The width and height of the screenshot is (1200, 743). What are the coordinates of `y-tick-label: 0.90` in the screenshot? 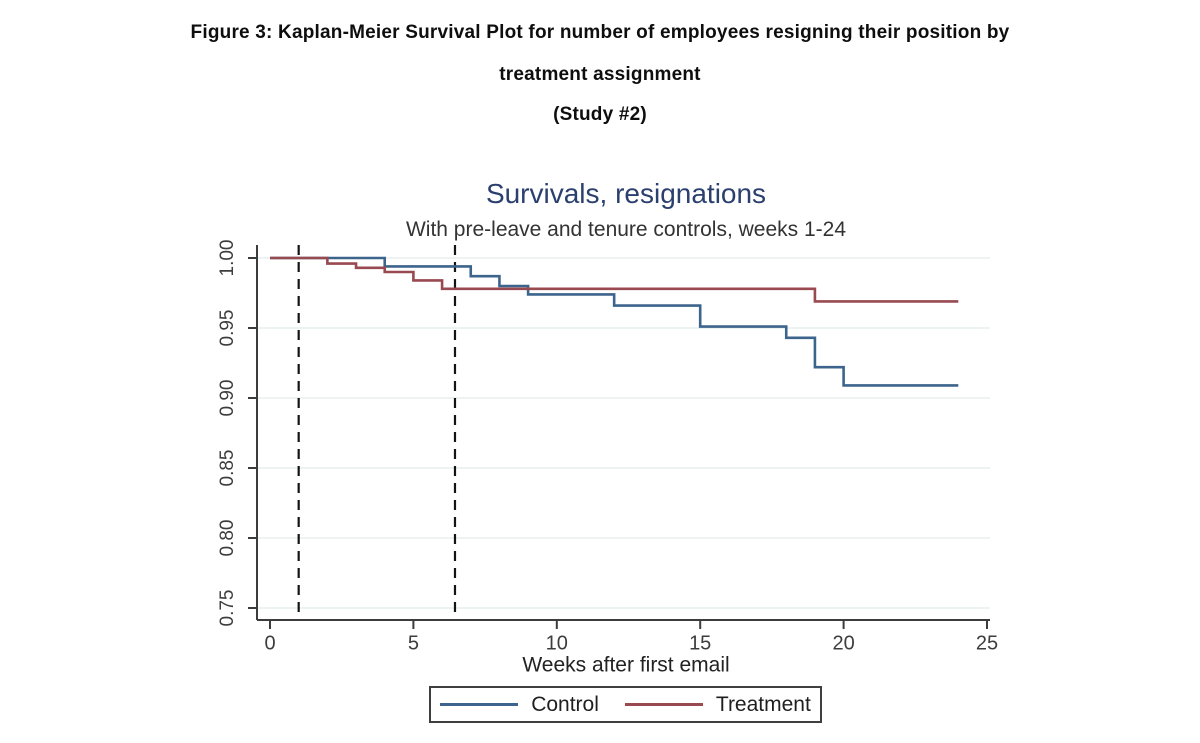 It's located at (227, 398).